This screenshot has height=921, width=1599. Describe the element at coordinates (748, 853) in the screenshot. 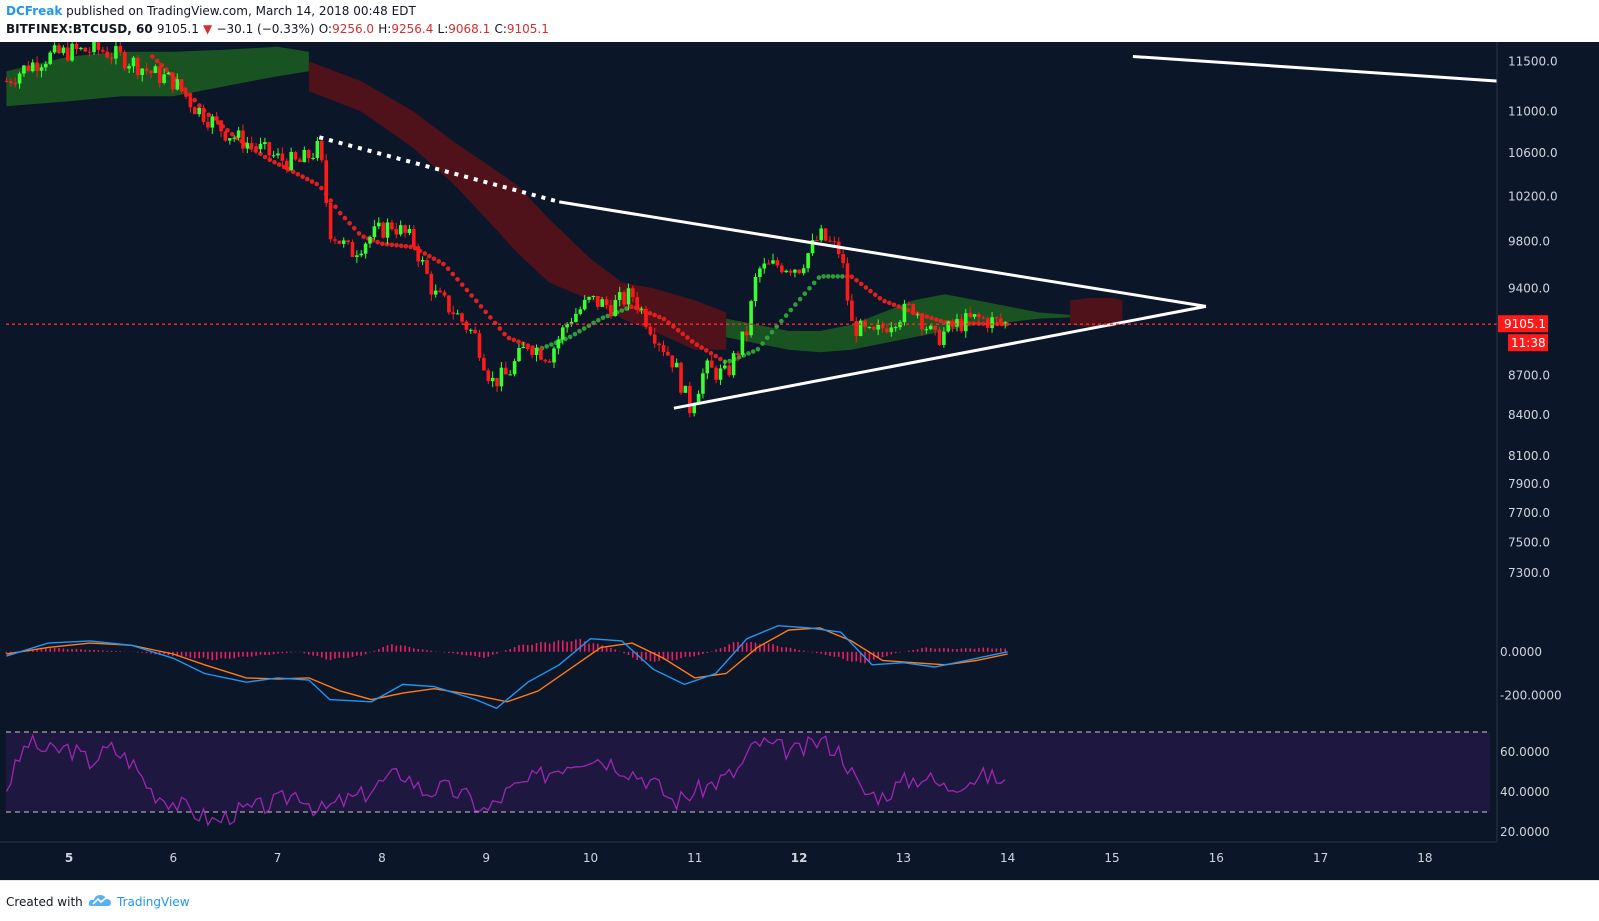

I see `time-axis: 5 6 7 8 9 10 11 12 13 14 15 16 17 18` at that location.